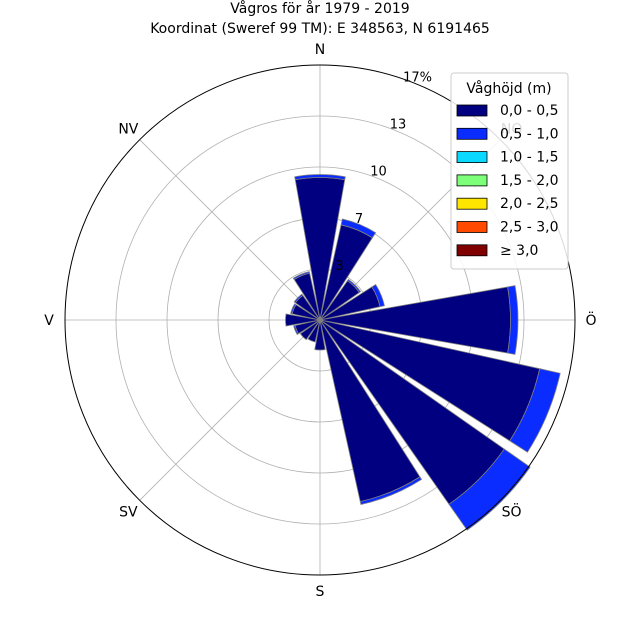 Image resolution: width=640 pixels, height=640 pixels. What do you see at coordinates (508, 88) in the screenshot?
I see `legend-title: Våghöjd (m)` at bounding box center [508, 88].